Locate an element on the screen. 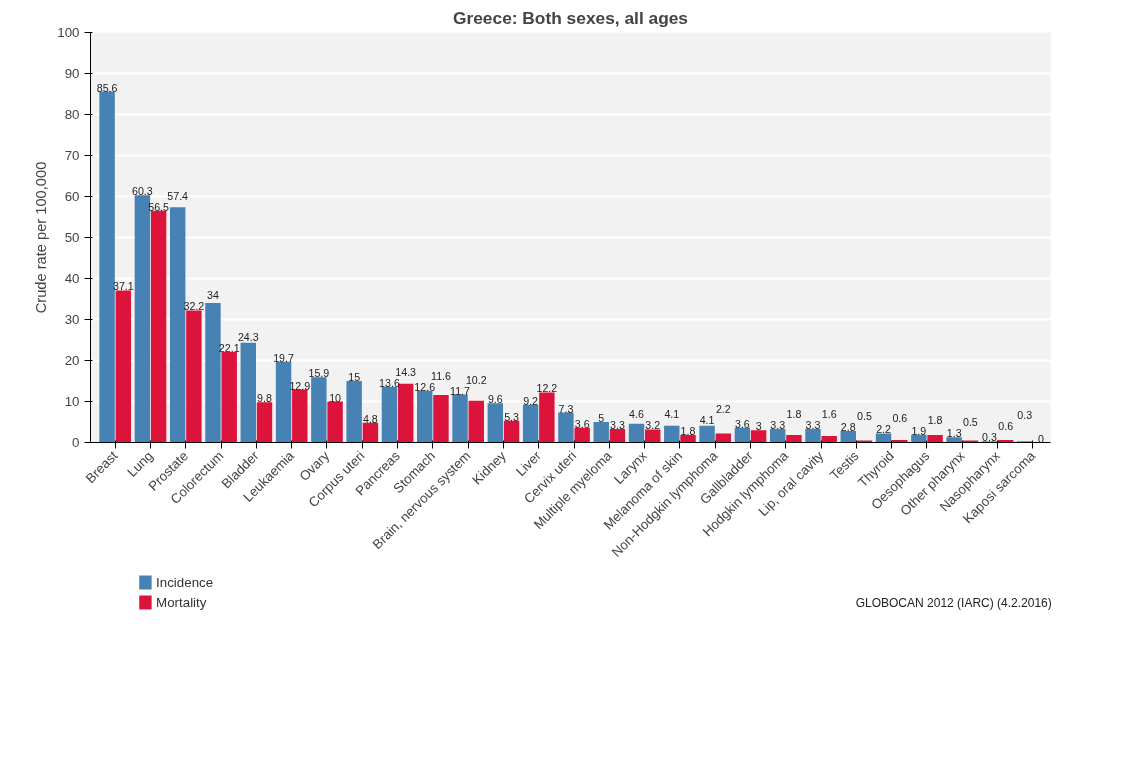 Image resolution: width=1145 pixels, height=760 pixels. data-label: 11.6 is located at coordinates (441, 375).